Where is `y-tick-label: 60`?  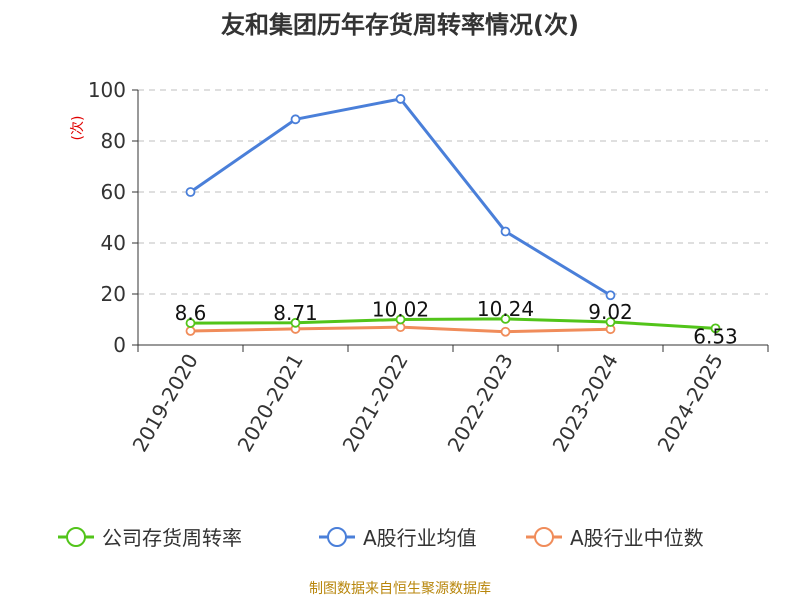
y-tick-label: 60 is located at coordinates (113, 192).